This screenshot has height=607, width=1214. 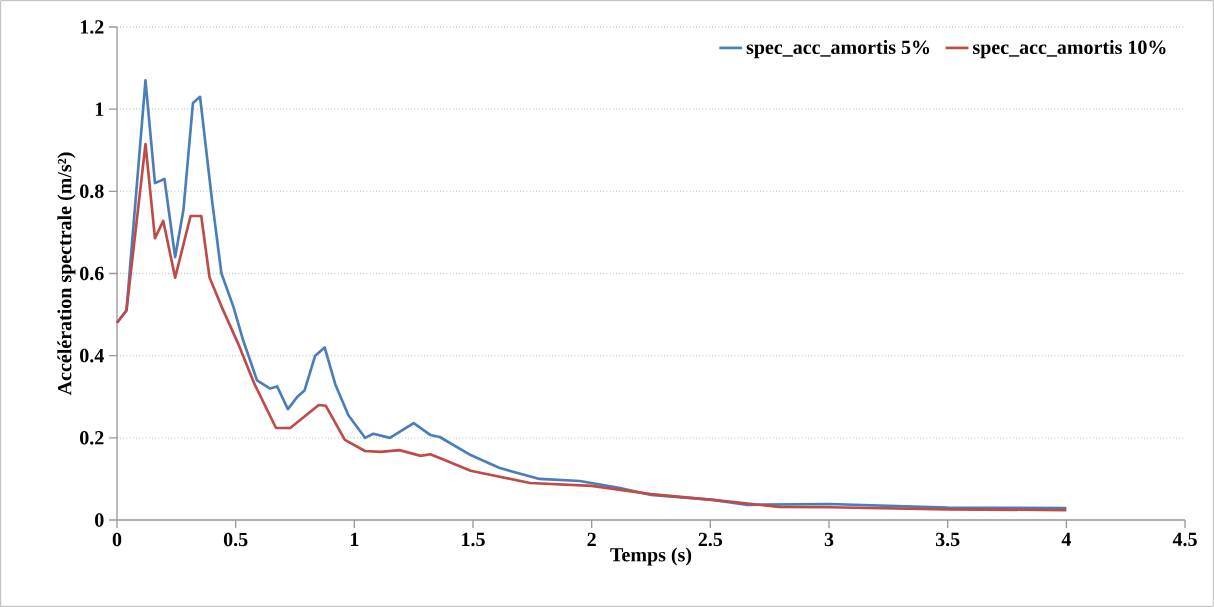 What do you see at coordinates (235, 539) in the screenshot?
I see `x-tick-label: 0.5` at bounding box center [235, 539].